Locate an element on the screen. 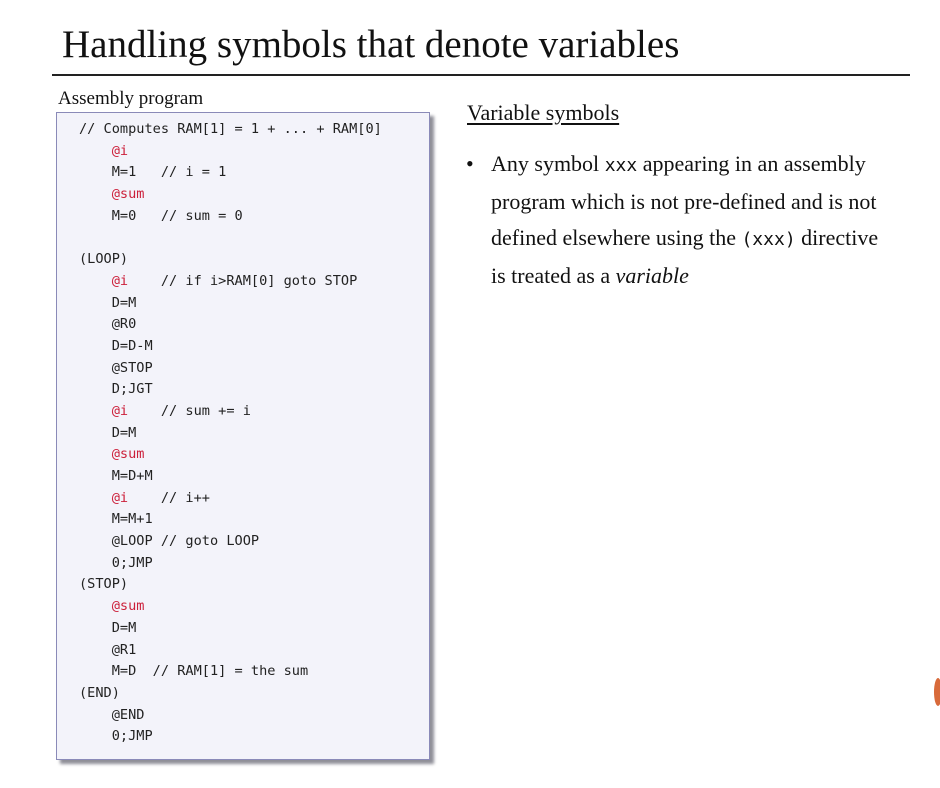 The image size is (940, 788). bullet-text-part-1: Any symbol is located at coordinates (548, 163).